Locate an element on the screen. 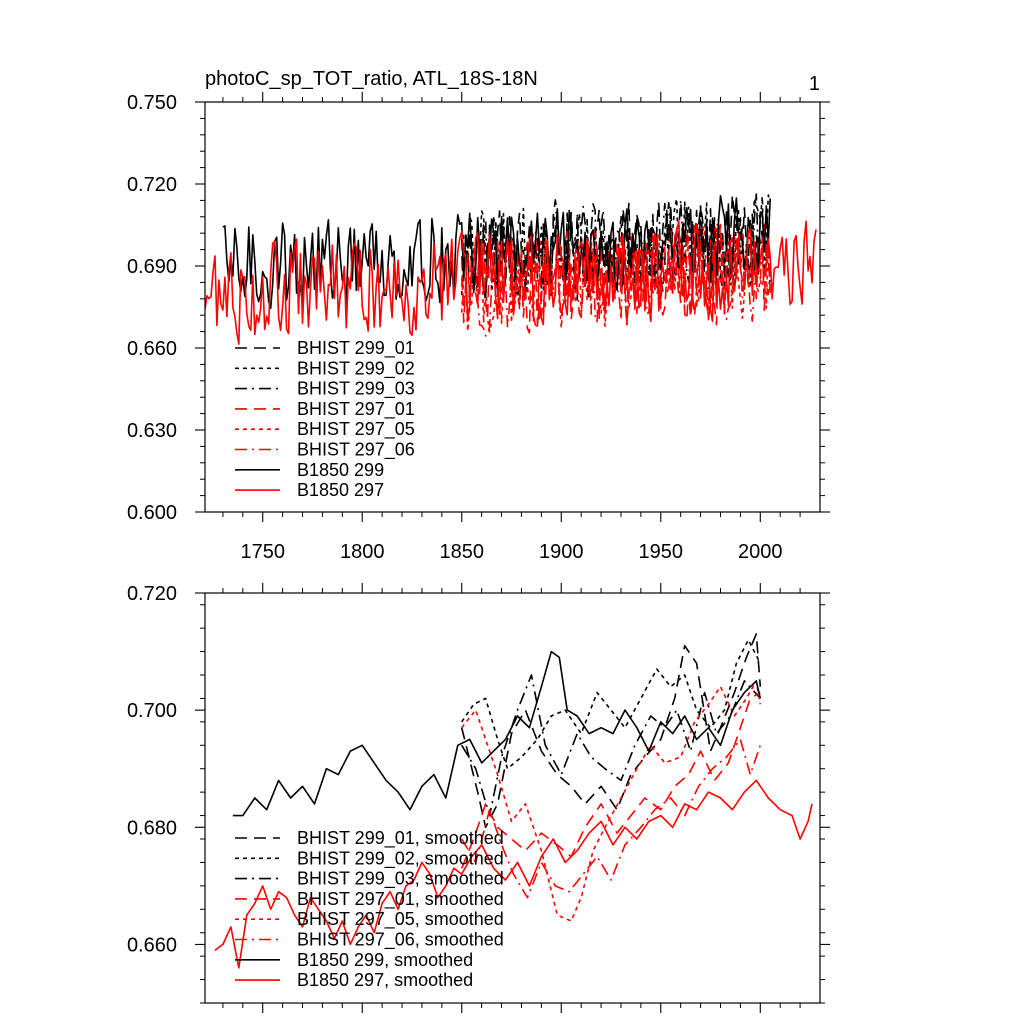 This screenshot has width=1024, height=1029. bottom-y-tick-label: 0.660 is located at coordinates (152, 945).